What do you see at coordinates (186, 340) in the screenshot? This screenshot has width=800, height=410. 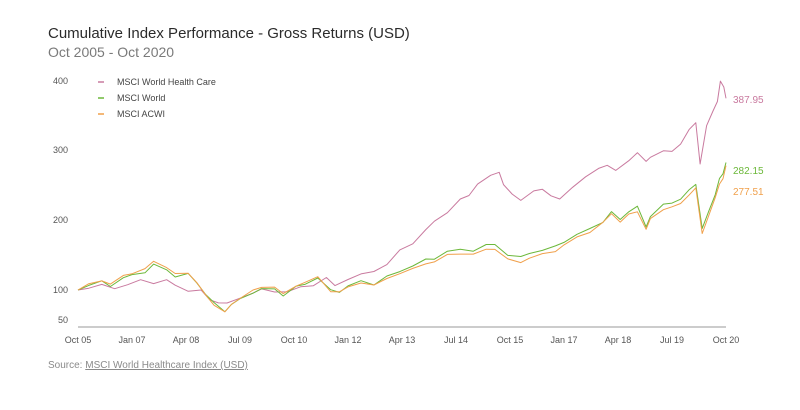 I see `x-tick-label: Apr 08` at bounding box center [186, 340].